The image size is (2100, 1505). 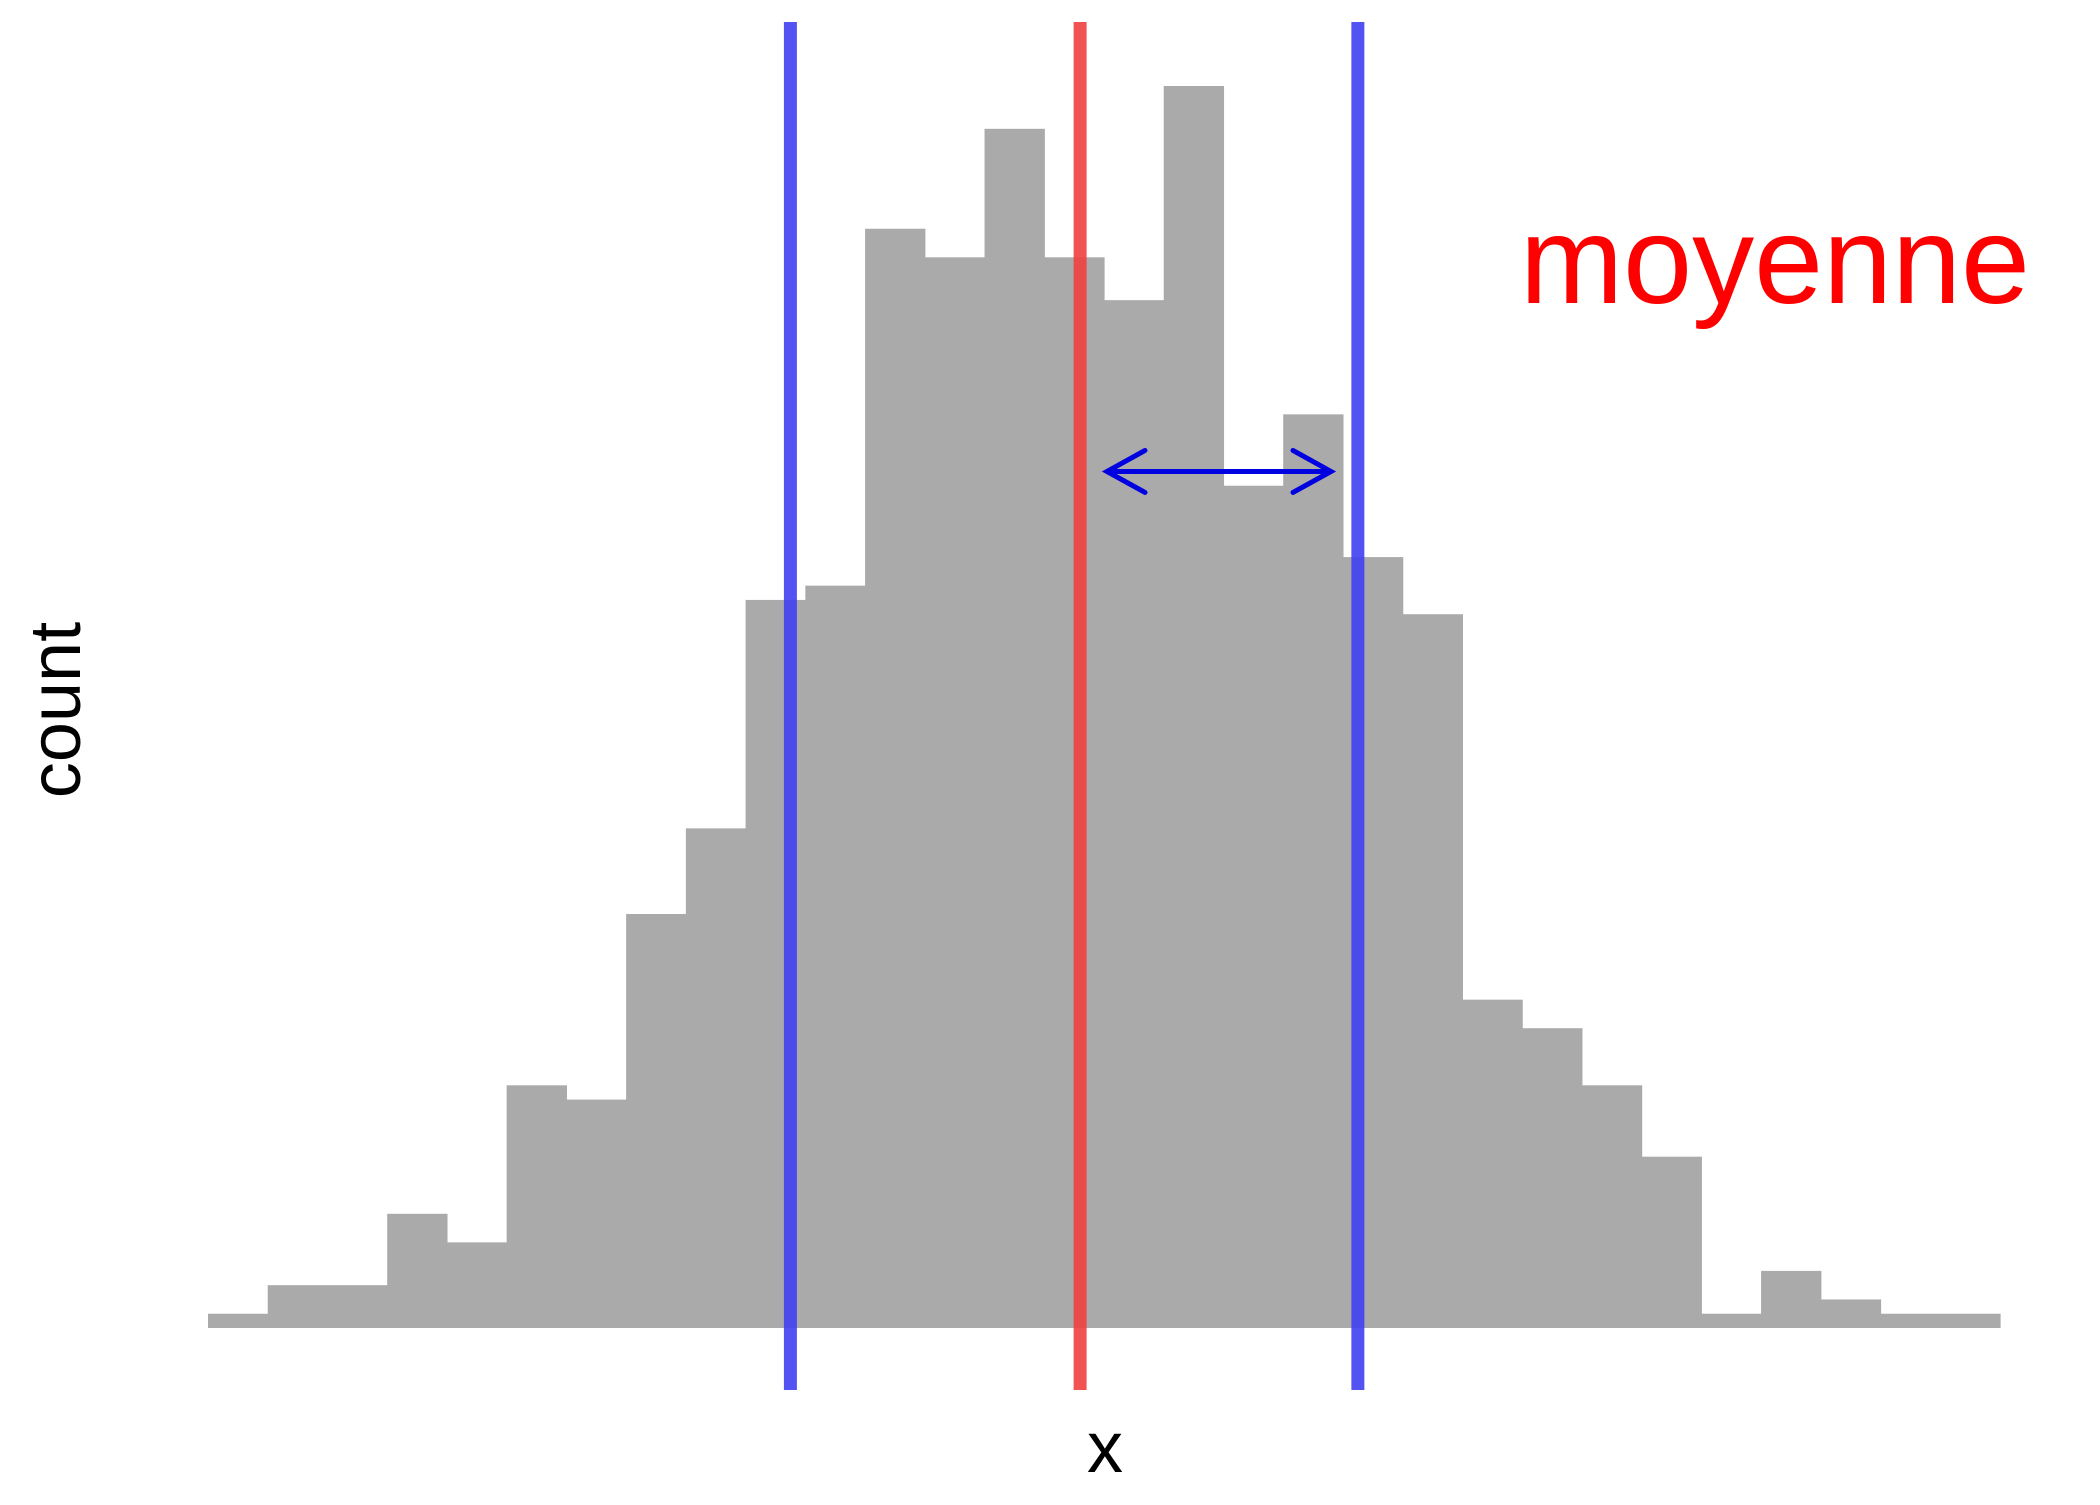 What do you see at coordinates (1105, 1448) in the screenshot?
I see `x-axis-label: x` at bounding box center [1105, 1448].